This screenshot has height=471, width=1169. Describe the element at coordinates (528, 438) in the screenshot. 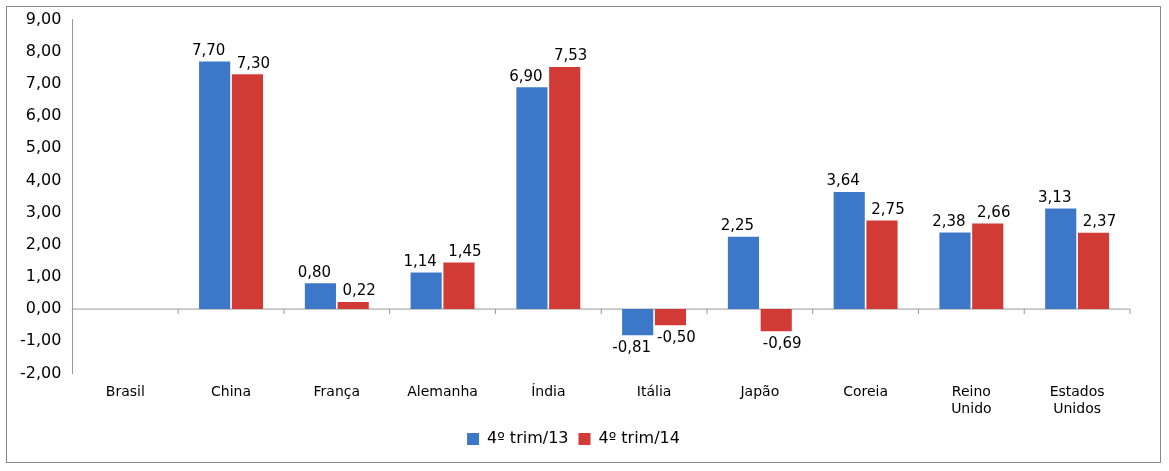

I see `legend-label: 4º trim/13` at that location.